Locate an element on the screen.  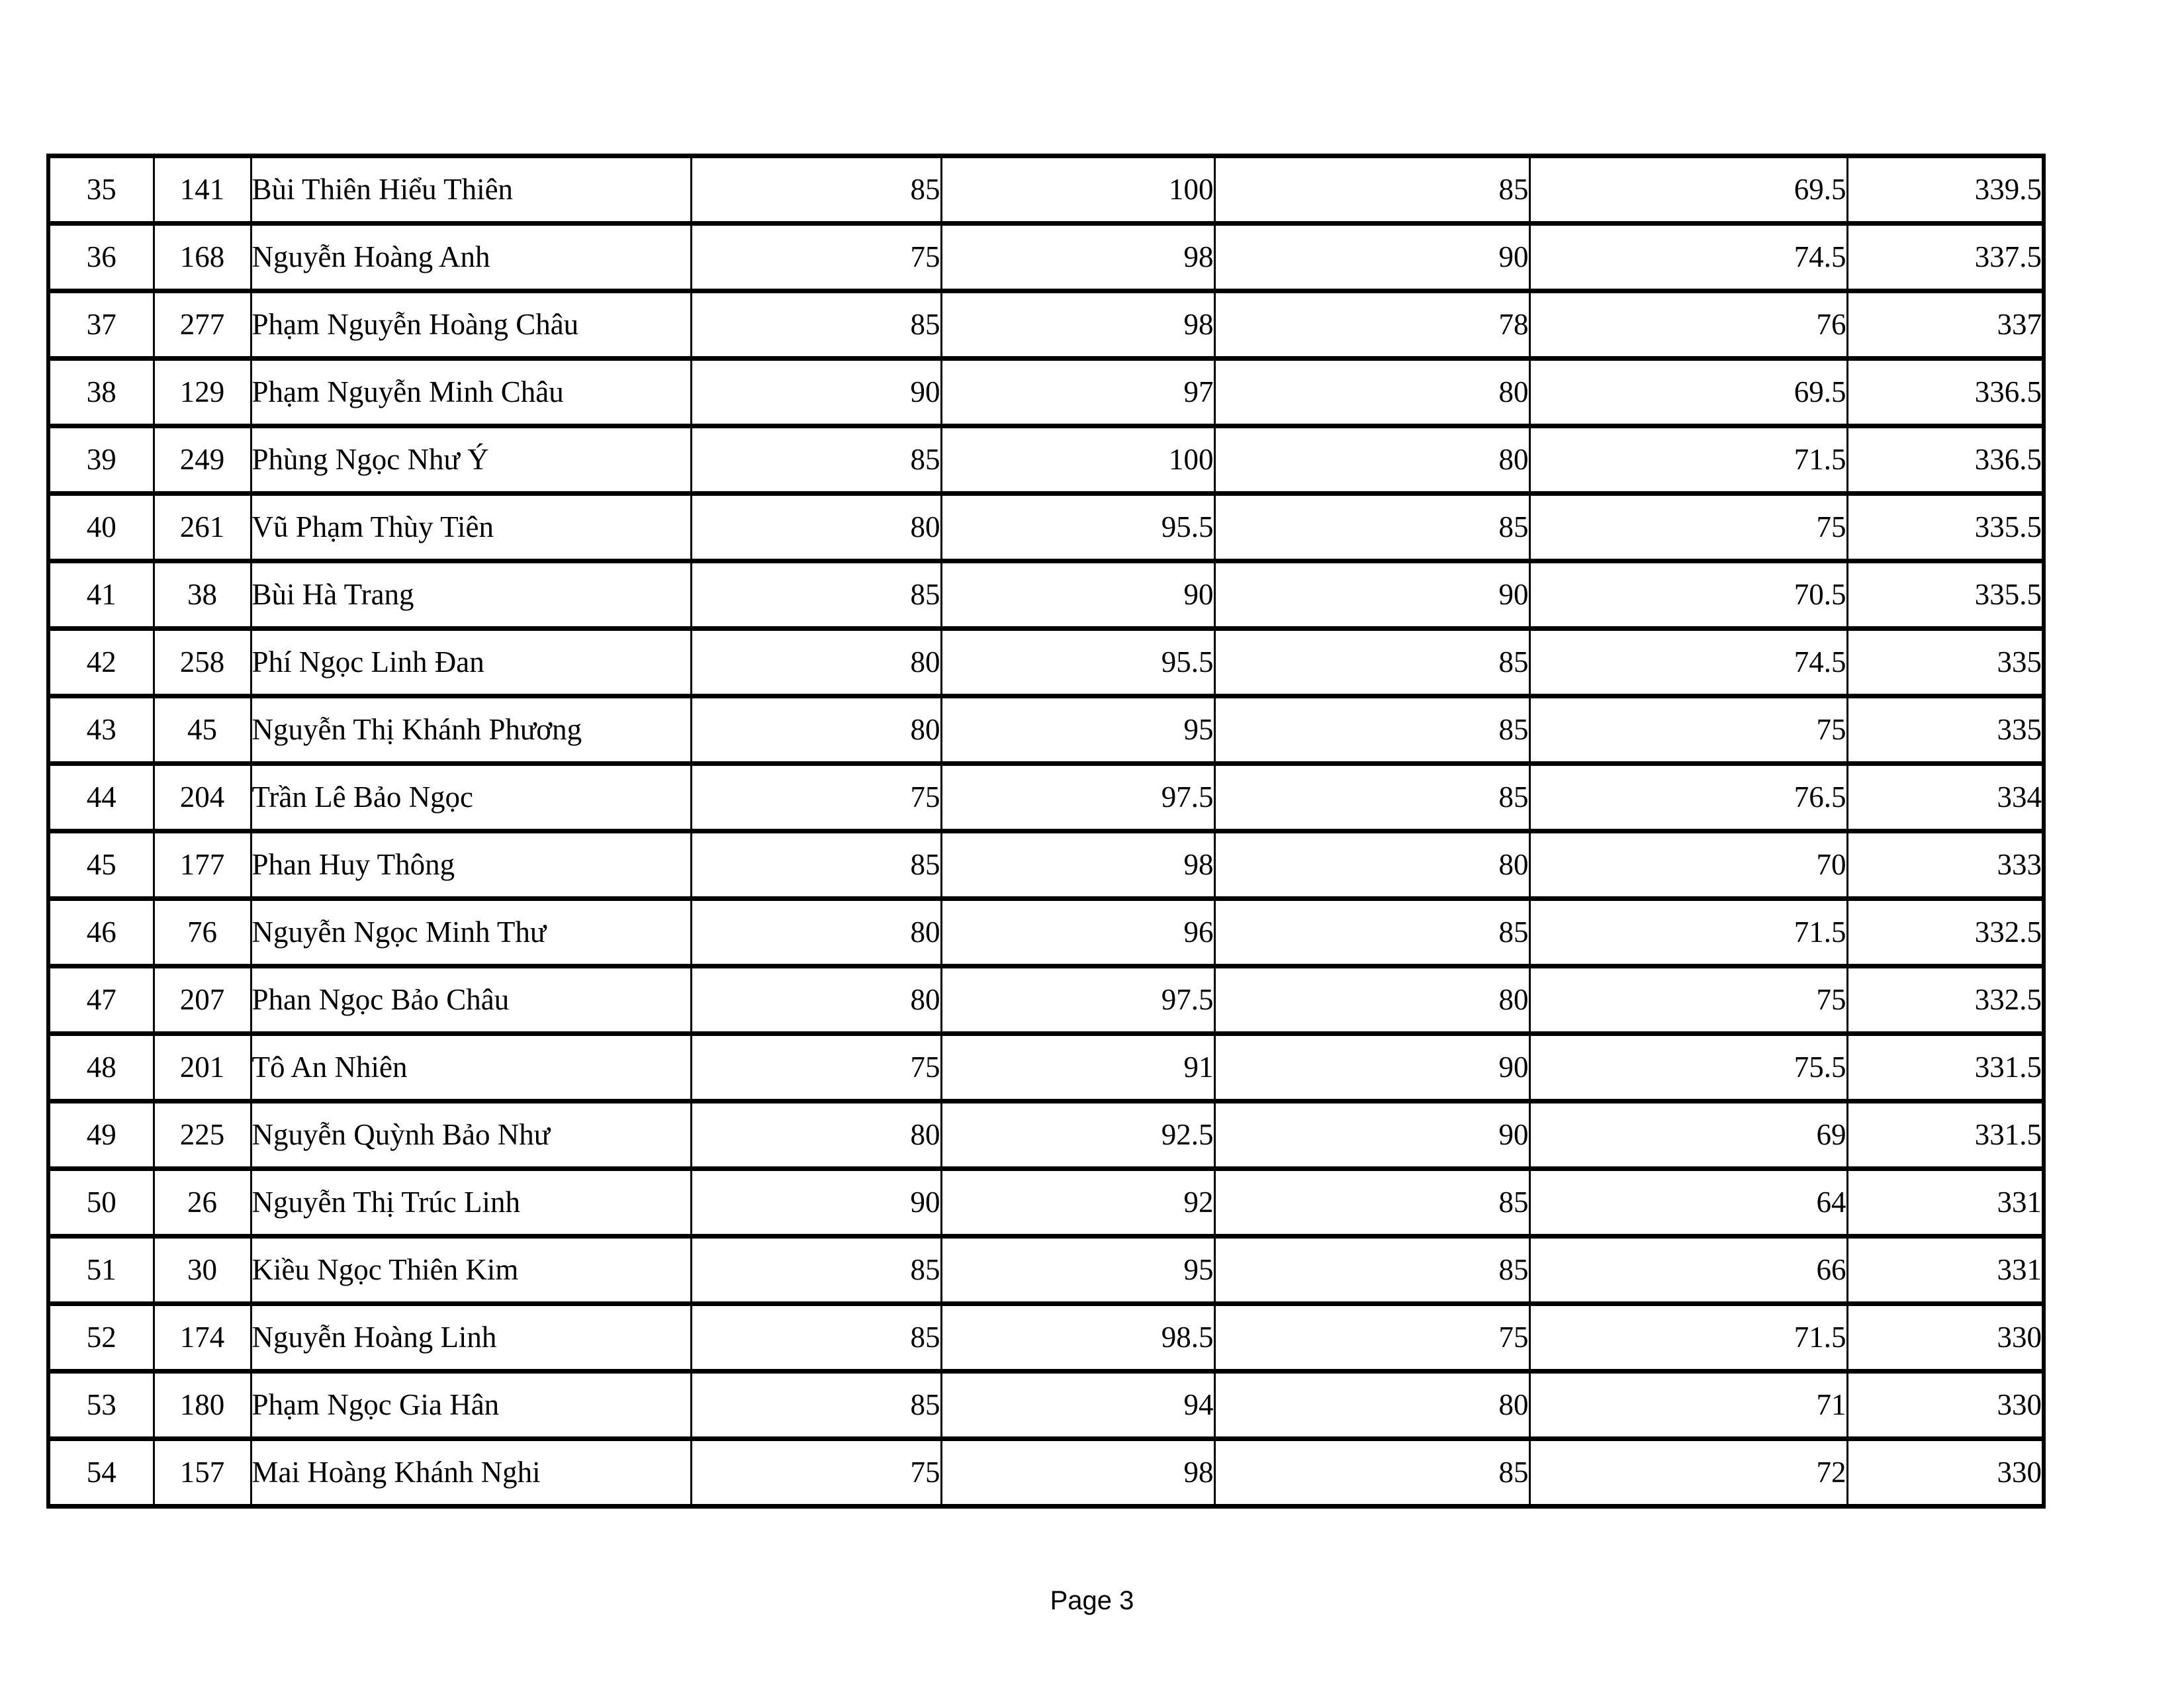
cell-total: 336.5 is located at coordinates (1945, 460).